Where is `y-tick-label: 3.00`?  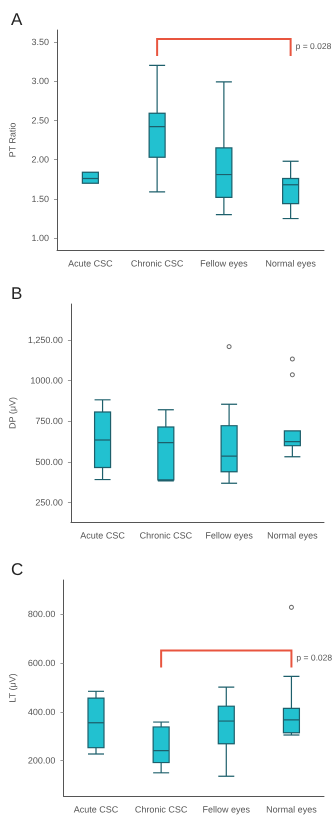 y-tick-label: 3.00 is located at coordinates (40, 81).